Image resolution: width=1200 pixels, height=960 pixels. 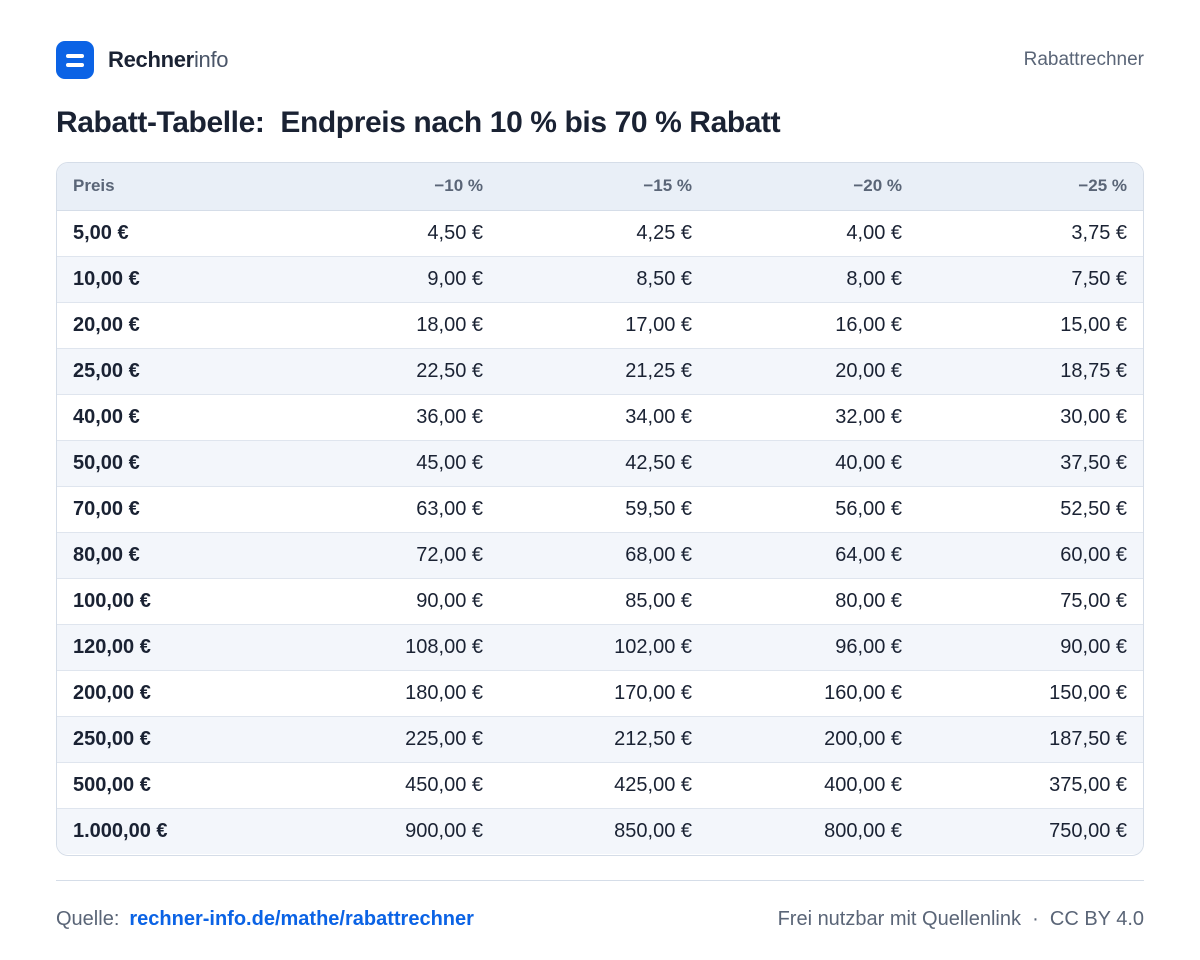 What do you see at coordinates (444, 830) in the screenshot?
I see `final-price-cell: 900,00 €` at bounding box center [444, 830].